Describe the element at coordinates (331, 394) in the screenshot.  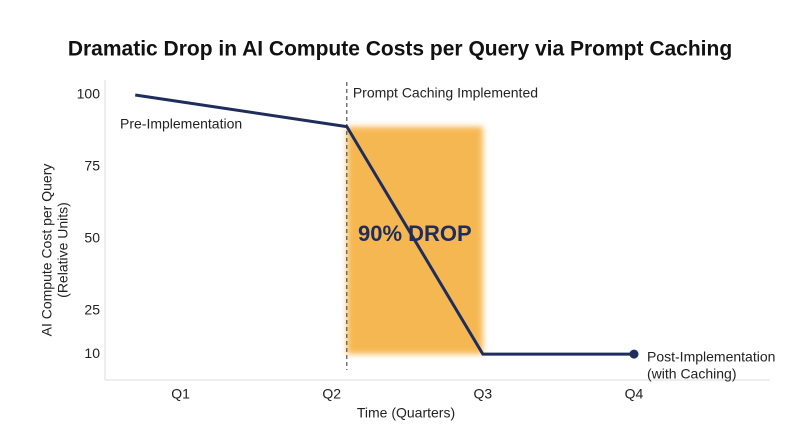
I see `x-tick-label: Q2` at that location.